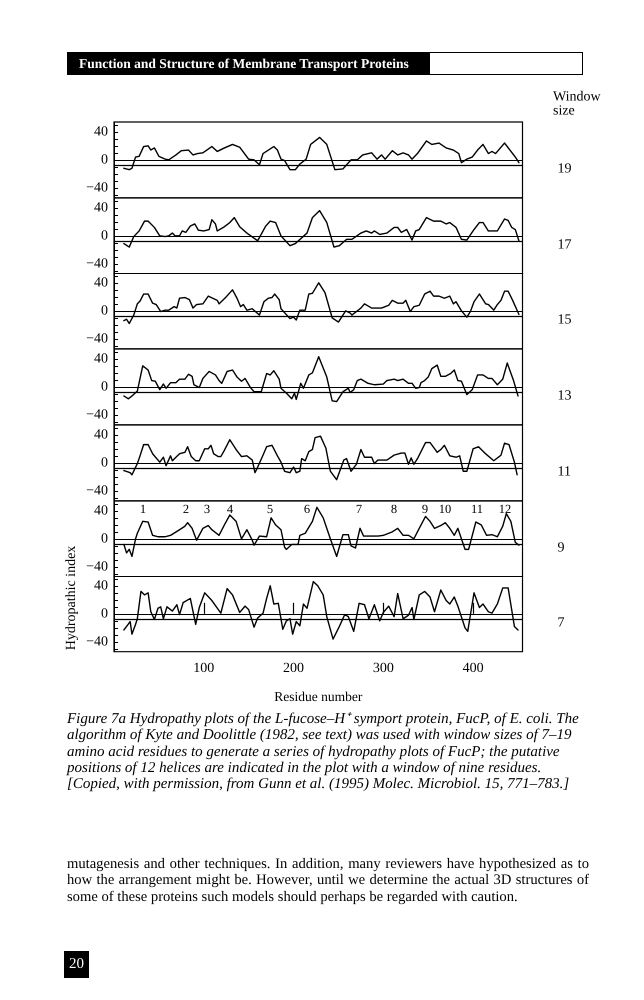 Image resolution: width=644 pixels, height=1000 pixels. What do you see at coordinates (565, 168) in the screenshot?
I see `text: 19` at bounding box center [565, 168].